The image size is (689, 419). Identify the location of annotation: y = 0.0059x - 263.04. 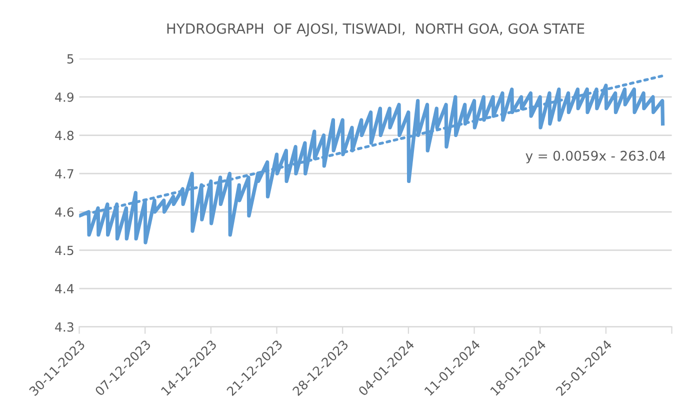
(596, 157).